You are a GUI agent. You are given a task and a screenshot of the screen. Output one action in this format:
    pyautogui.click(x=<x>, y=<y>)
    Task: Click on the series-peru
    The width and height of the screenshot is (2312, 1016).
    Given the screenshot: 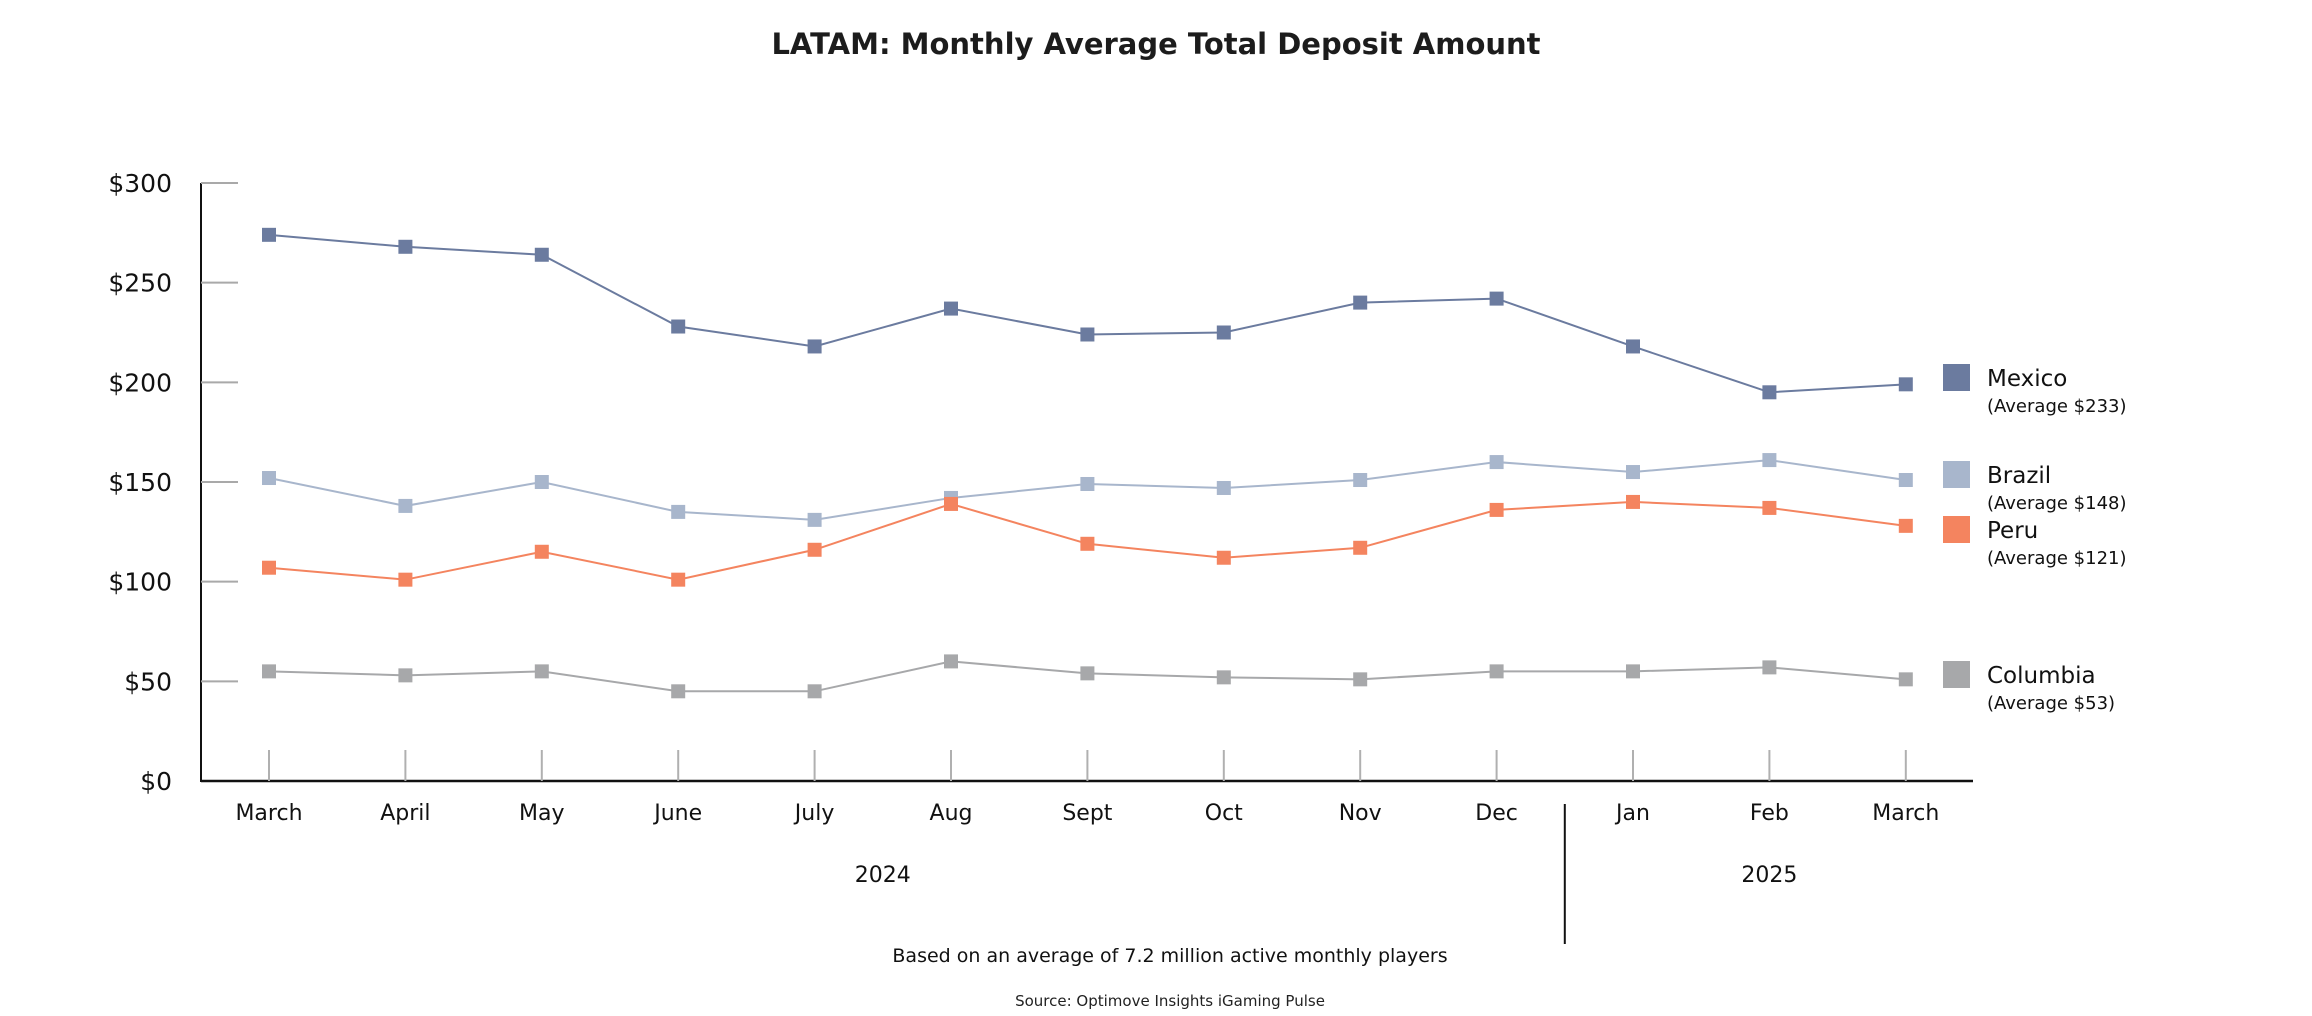 What is the action you would take?
    pyautogui.click(x=1087, y=540)
    